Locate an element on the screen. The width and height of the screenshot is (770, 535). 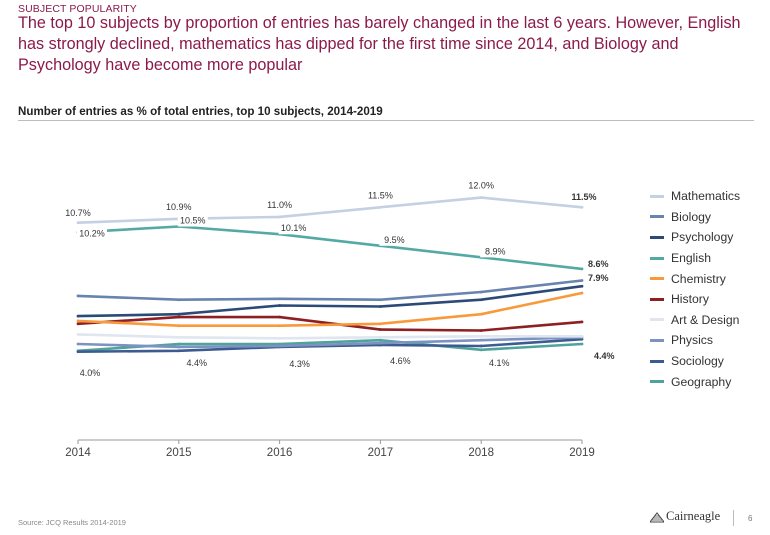
legend-label-english: English is located at coordinates (691, 258).